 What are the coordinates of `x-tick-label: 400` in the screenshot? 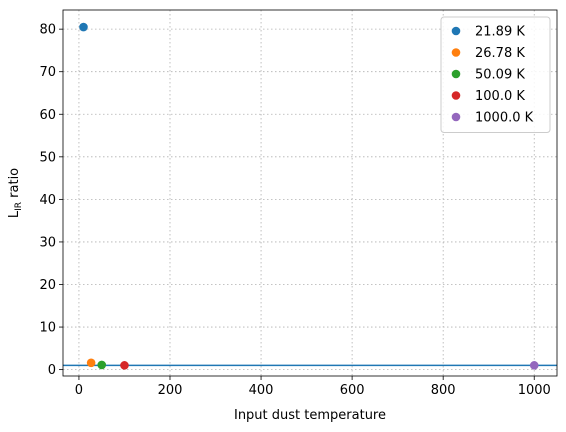 It's located at (261, 390).